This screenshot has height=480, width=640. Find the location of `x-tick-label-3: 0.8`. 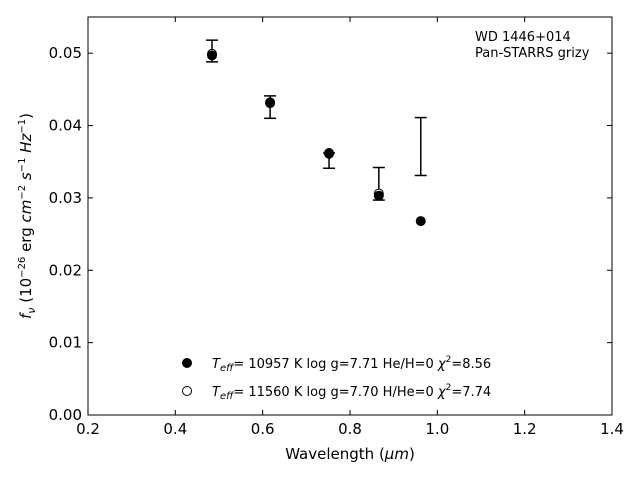

x-tick-label-3: 0.8 is located at coordinates (350, 429).